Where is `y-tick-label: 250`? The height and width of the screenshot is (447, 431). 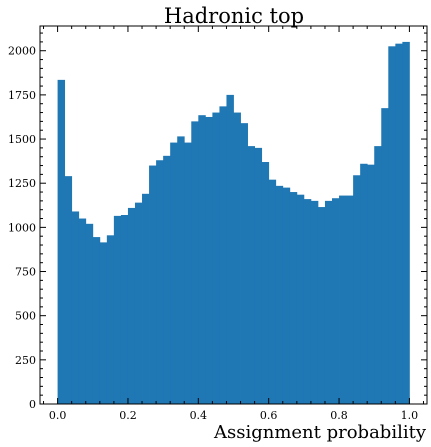 y-tick-label: 250 is located at coordinates (25, 360).